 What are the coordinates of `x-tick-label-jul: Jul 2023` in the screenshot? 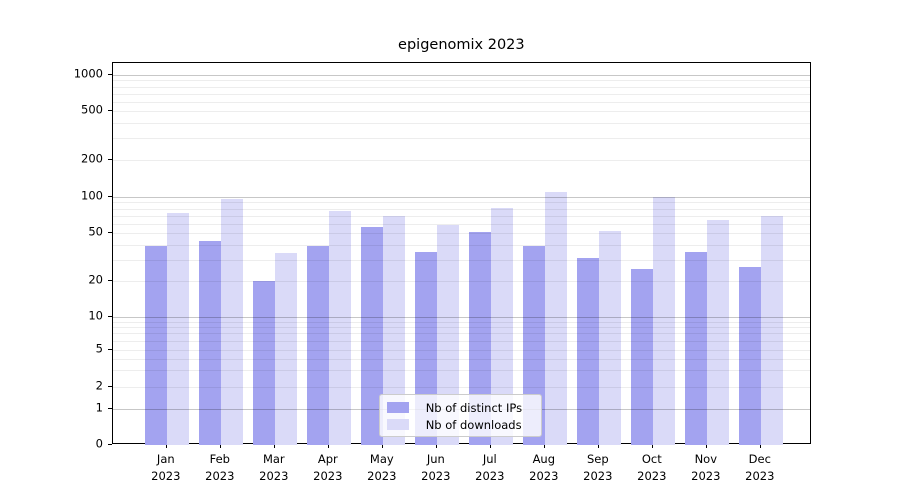 It's located at (489, 467).